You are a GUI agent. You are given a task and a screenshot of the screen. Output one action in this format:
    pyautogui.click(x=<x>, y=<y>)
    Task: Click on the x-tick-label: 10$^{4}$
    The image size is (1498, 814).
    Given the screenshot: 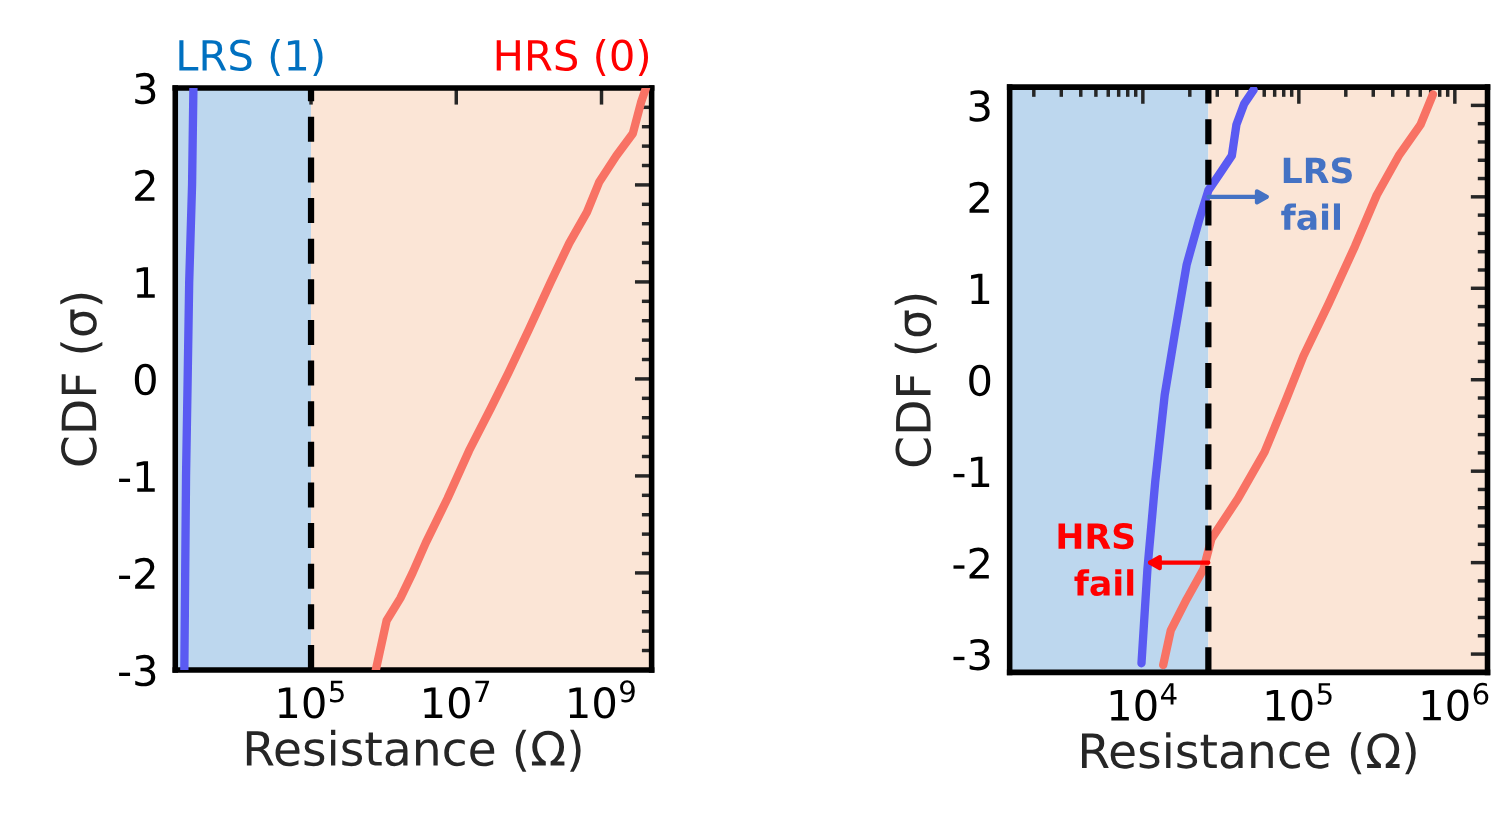 What is the action you would take?
    pyautogui.click(x=1143, y=702)
    